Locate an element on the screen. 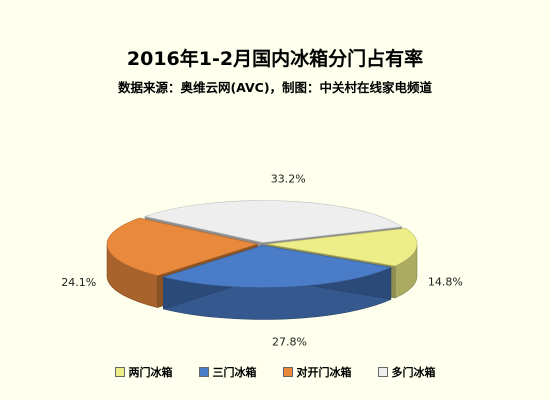 This screenshot has width=550, height=400. legend-item: 对开门冰箱 is located at coordinates (317, 372).